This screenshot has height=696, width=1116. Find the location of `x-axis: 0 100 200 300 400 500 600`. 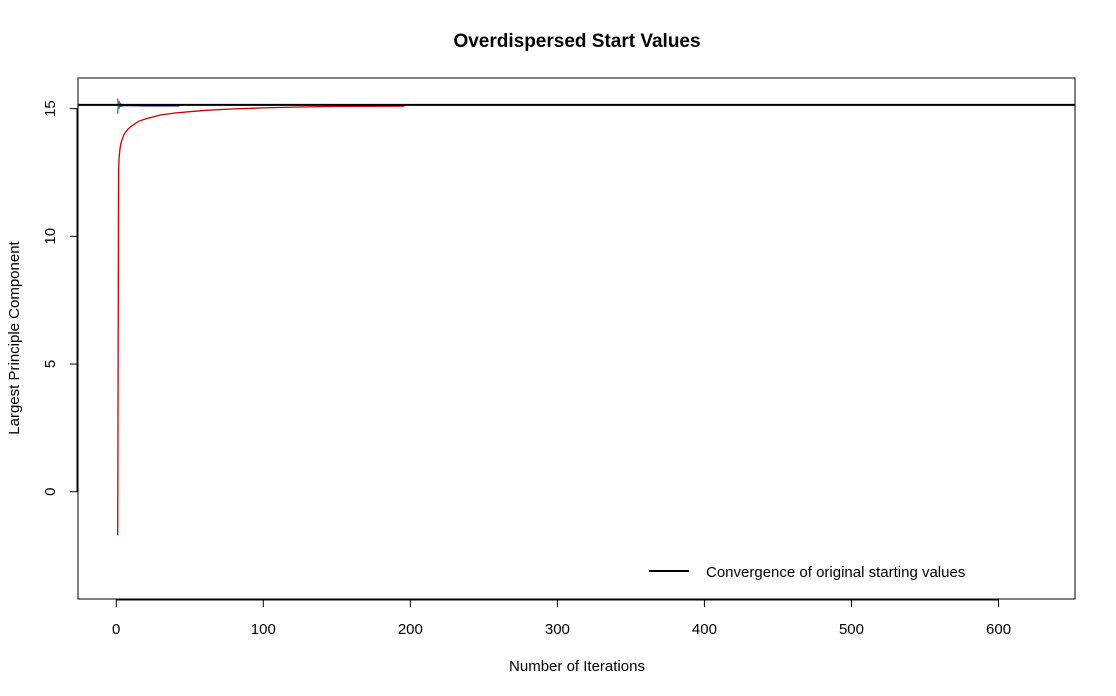

x-axis: 0 100 200 300 400 500 600 is located at coordinates (561, 618).